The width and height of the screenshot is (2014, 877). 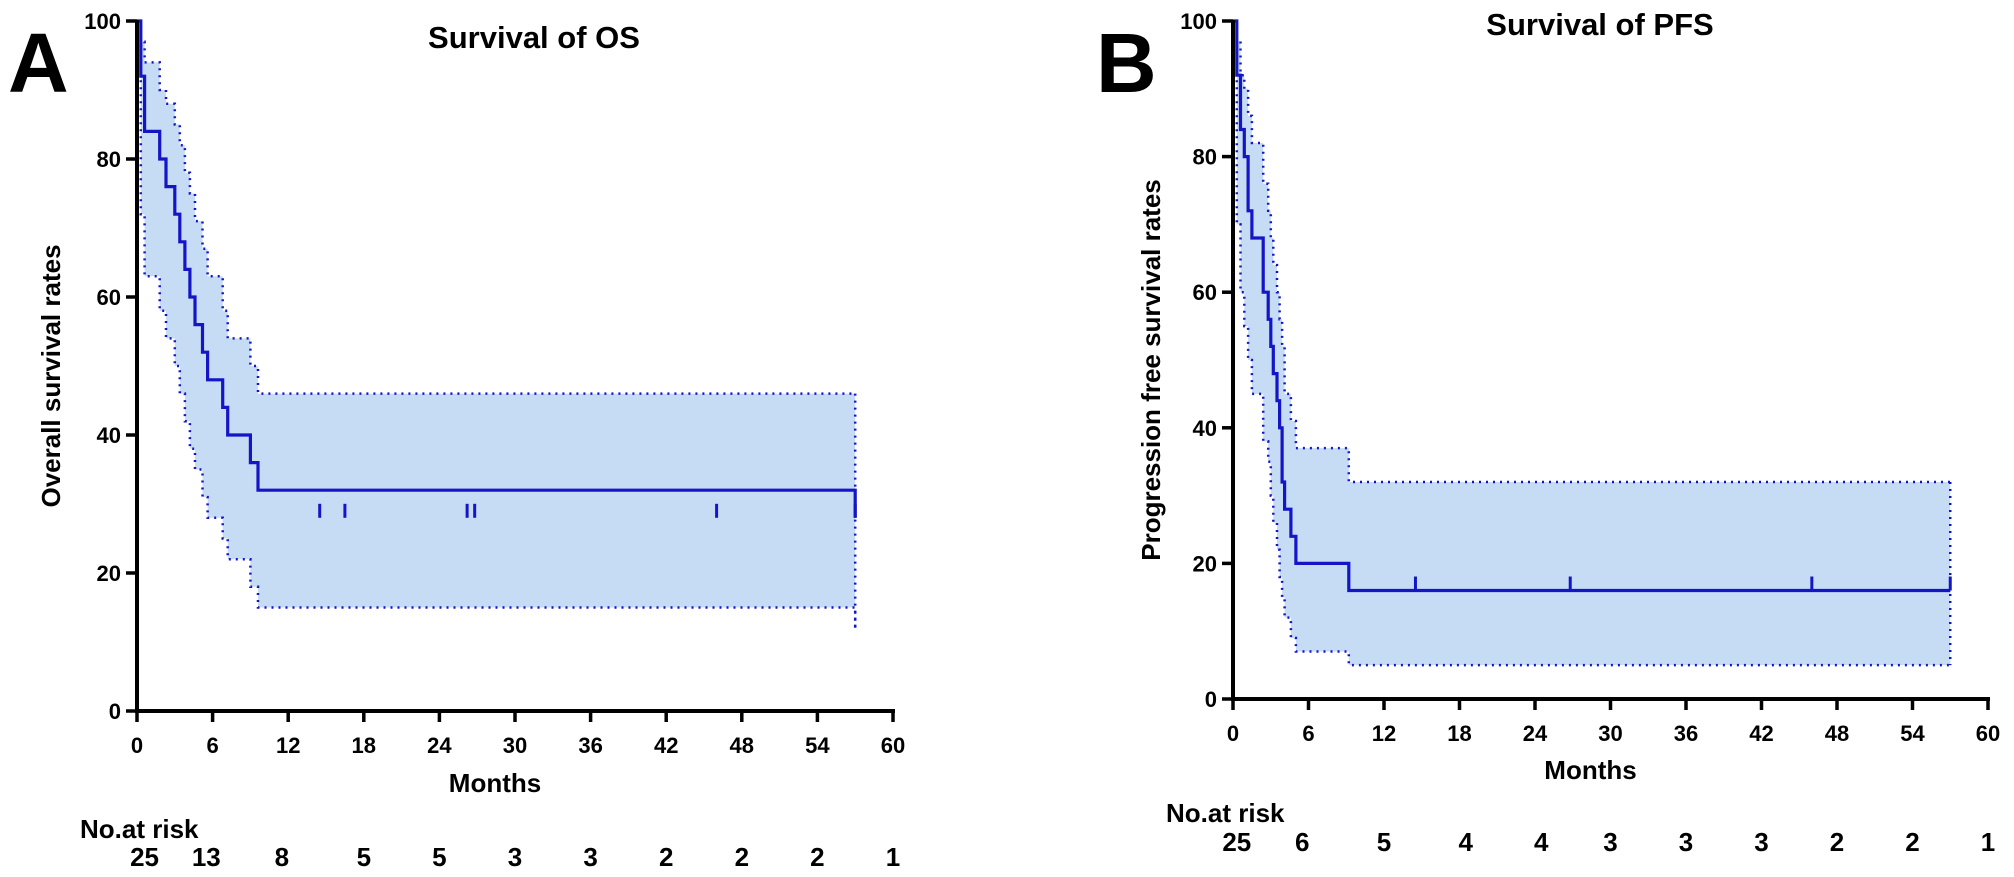 I want to click on chart-a-risk-count-8: 2, so click(x=742, y=857).